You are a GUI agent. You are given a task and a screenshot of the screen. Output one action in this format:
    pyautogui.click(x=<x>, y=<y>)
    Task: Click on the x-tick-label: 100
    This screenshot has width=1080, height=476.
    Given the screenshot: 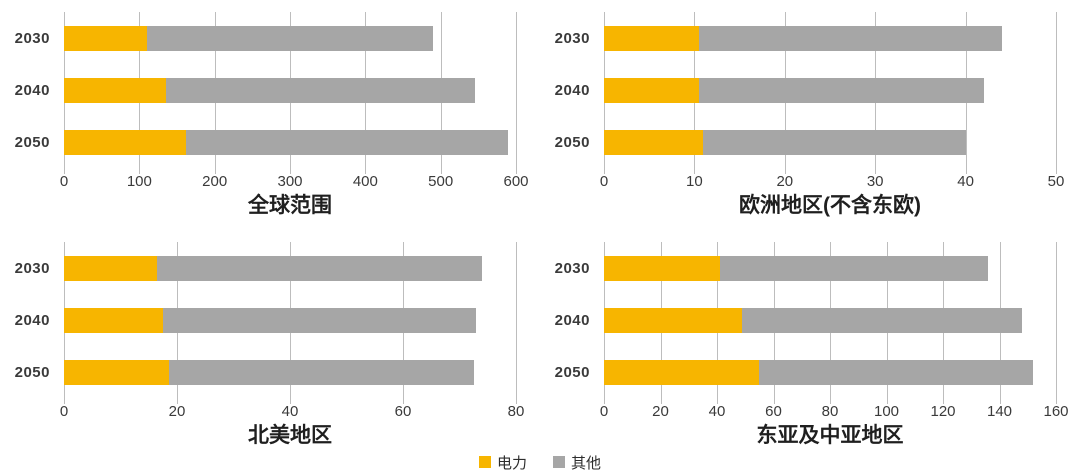 What is the action you would take?
    pyautogui.click(x=139, y=181)
    